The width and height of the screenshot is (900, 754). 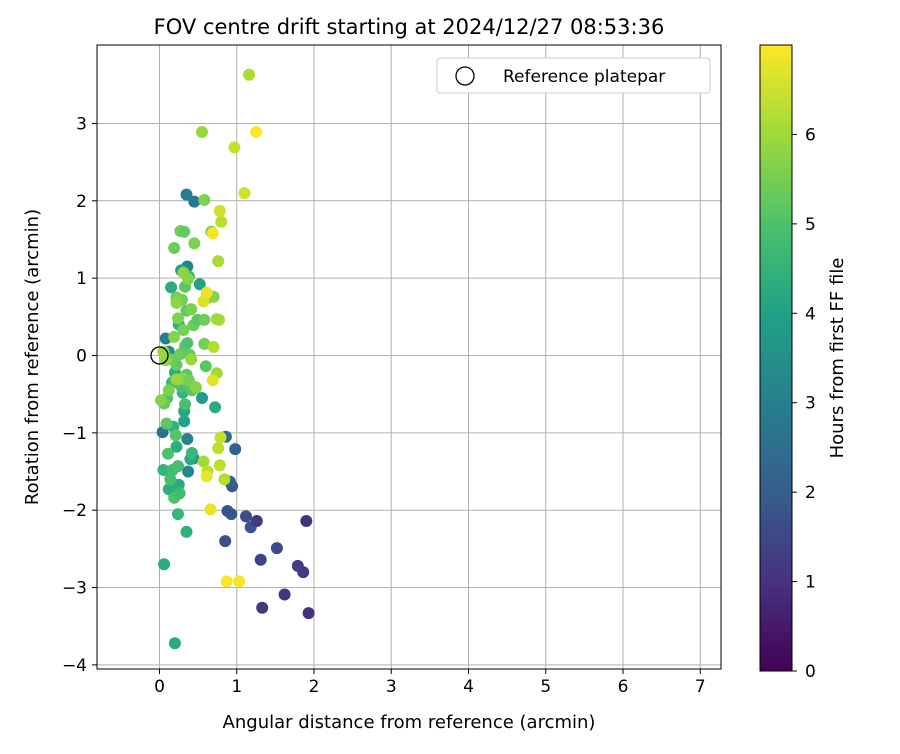 I want to click on colorbar-label: Hours from first FF file, so click(x=837, y=358).